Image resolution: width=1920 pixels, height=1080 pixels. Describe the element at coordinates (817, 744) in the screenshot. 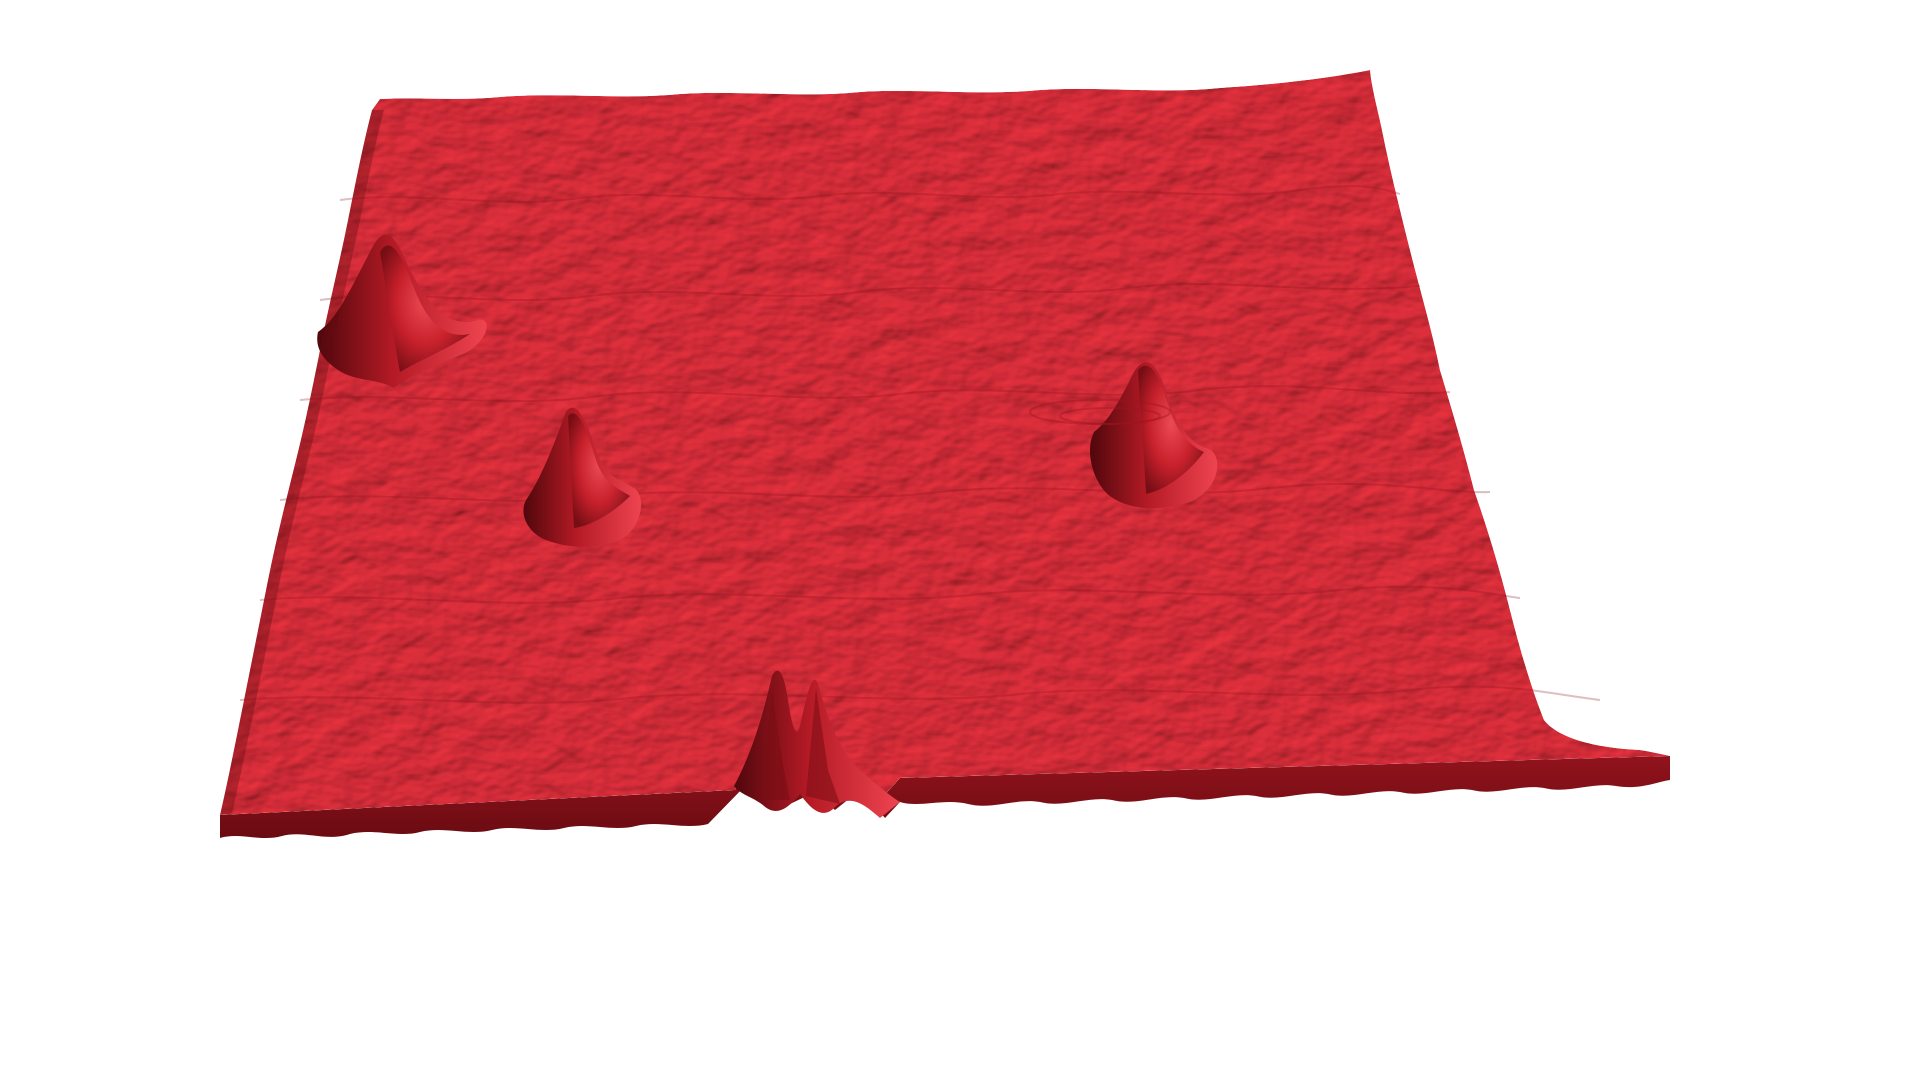

I see `peak-front-edge` at that location.